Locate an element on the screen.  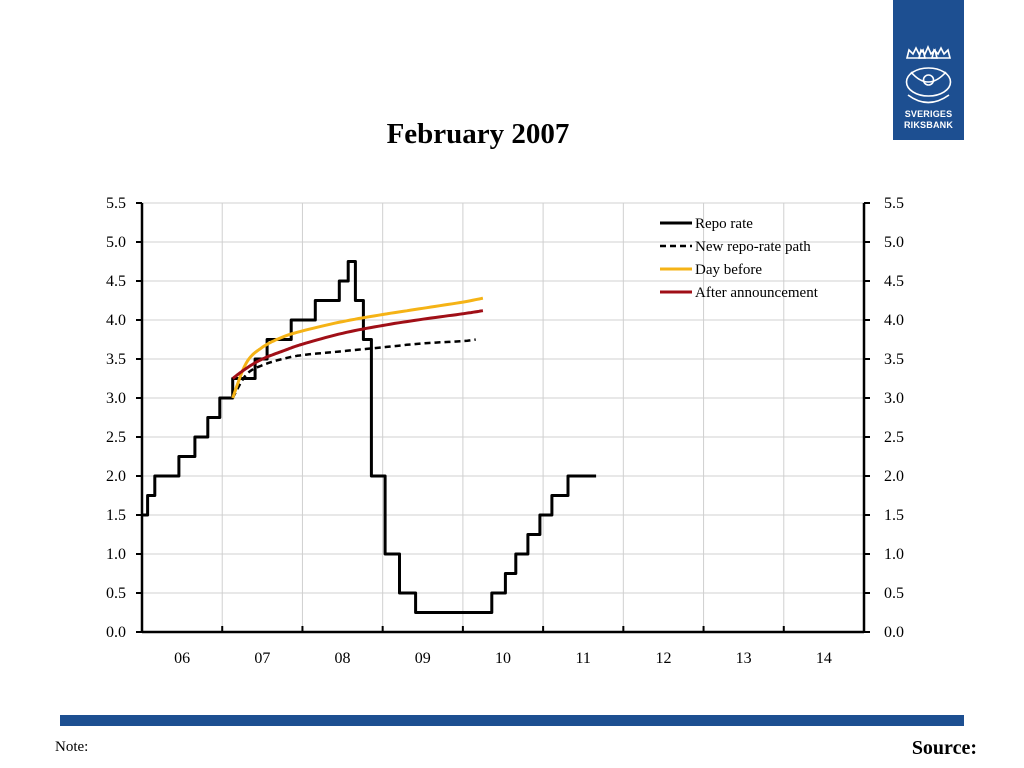
y-tick-label-left: 4.5 is located at coordinates (116, 281).